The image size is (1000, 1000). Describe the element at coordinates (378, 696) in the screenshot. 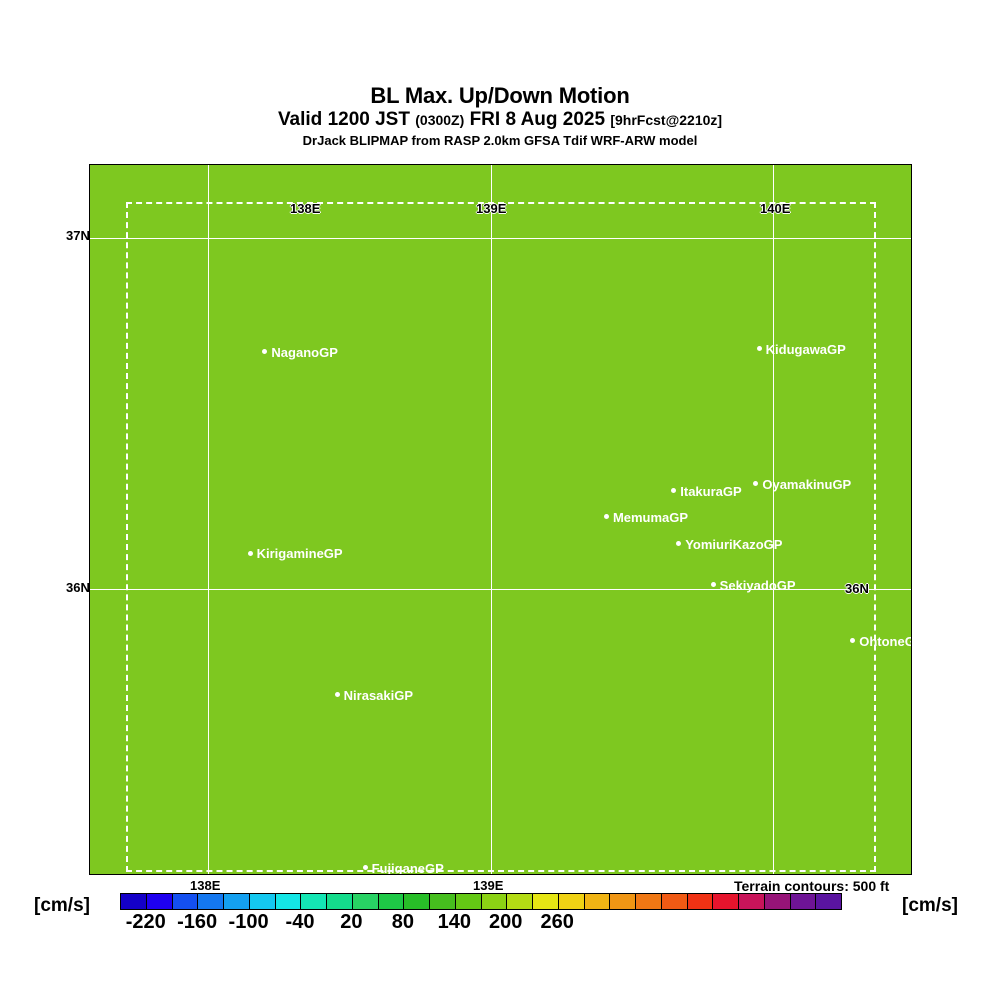

I see `station-label: NirasakiGP` at that location.